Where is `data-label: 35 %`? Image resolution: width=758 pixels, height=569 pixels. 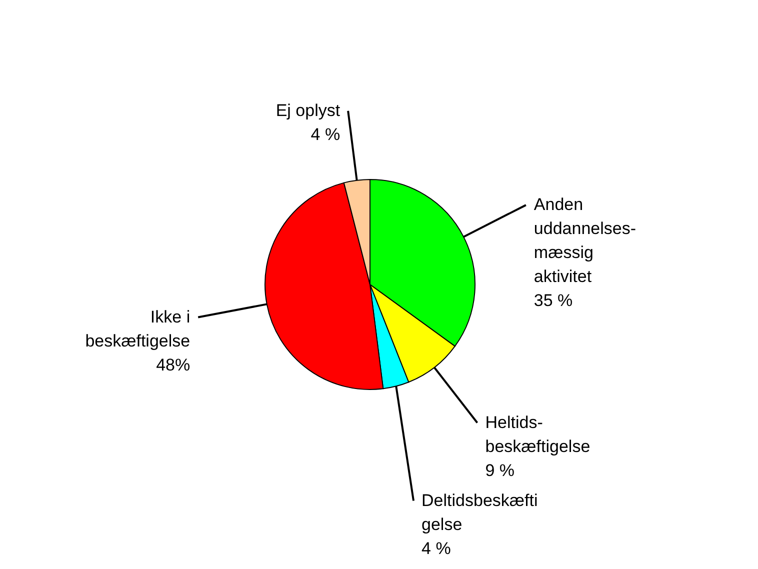 data-label: 35 % is located at coordinates (553, 300).